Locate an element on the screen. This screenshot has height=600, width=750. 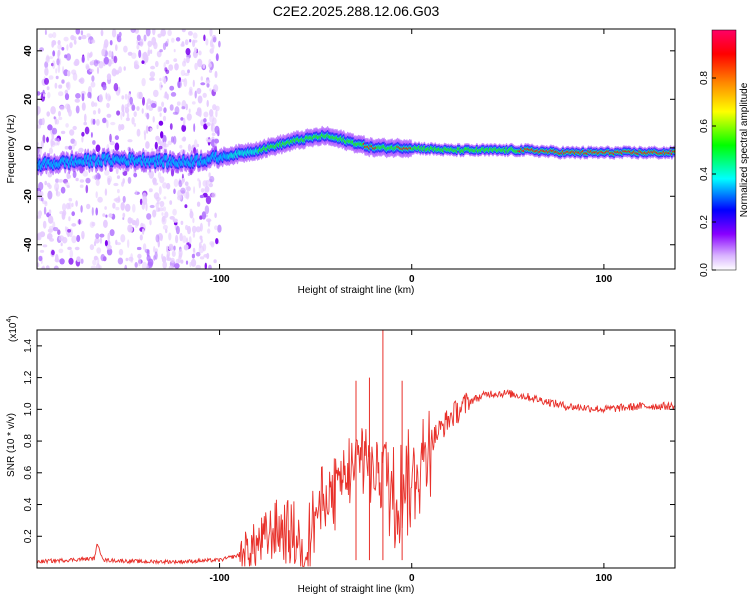
snr-scale-base: (x10 is located at coordinates (13, 332).